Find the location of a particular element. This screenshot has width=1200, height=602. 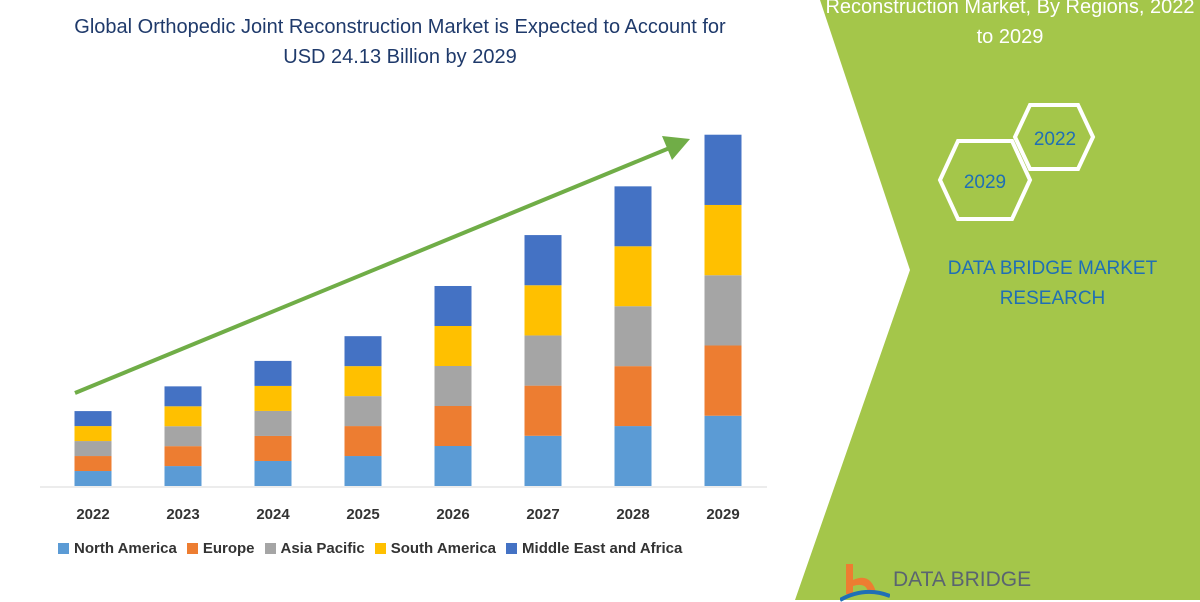

bar-2027-south-america is located at coordinates (543, 310).